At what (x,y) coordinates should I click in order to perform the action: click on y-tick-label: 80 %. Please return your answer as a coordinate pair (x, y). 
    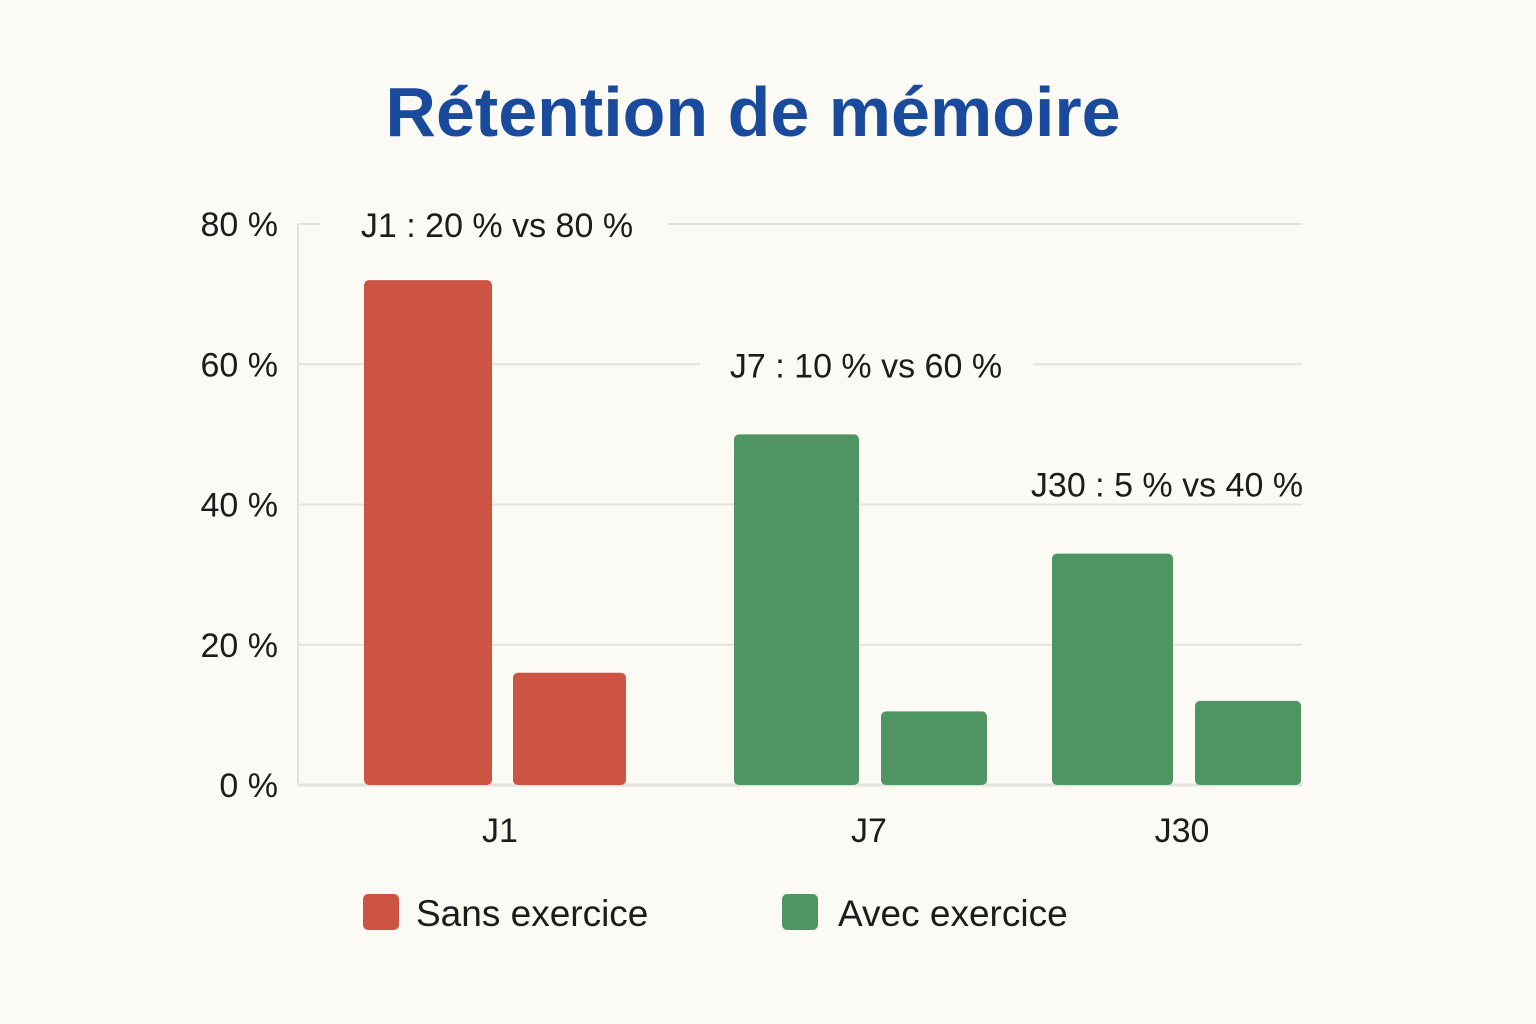
    Looking at the image, I should click on (240, 225).